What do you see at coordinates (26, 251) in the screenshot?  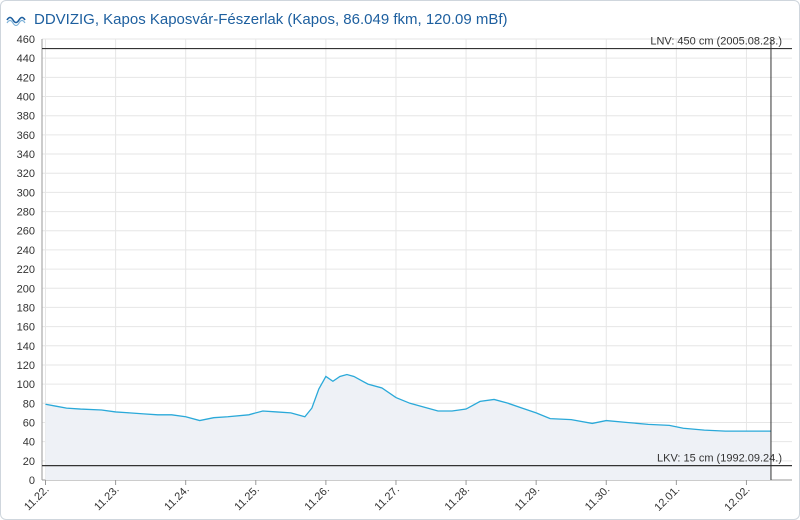 I see `y-tick-label: 240` at bounding box center [26, 251].